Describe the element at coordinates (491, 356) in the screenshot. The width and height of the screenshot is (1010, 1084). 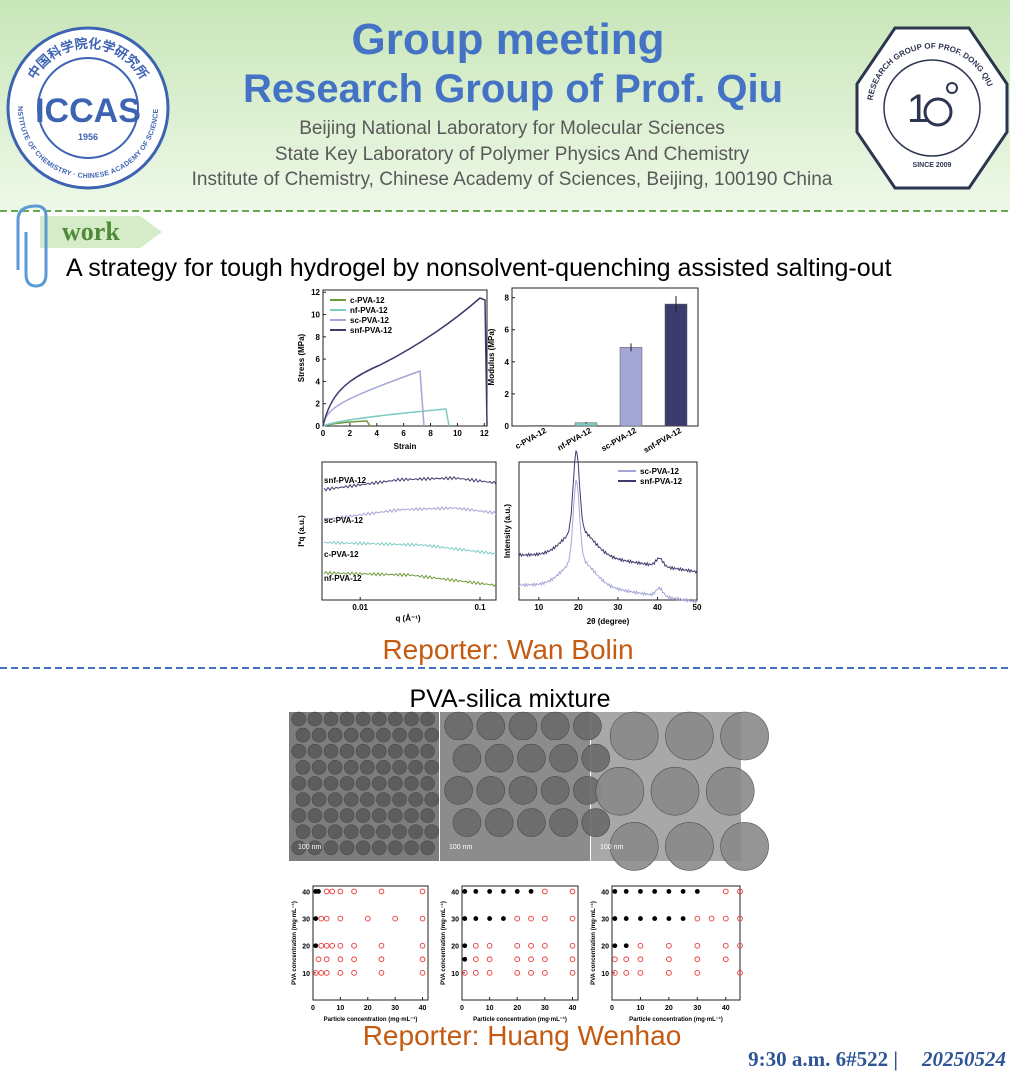
I see `axis-label: Modulus (MPa)` at that location.